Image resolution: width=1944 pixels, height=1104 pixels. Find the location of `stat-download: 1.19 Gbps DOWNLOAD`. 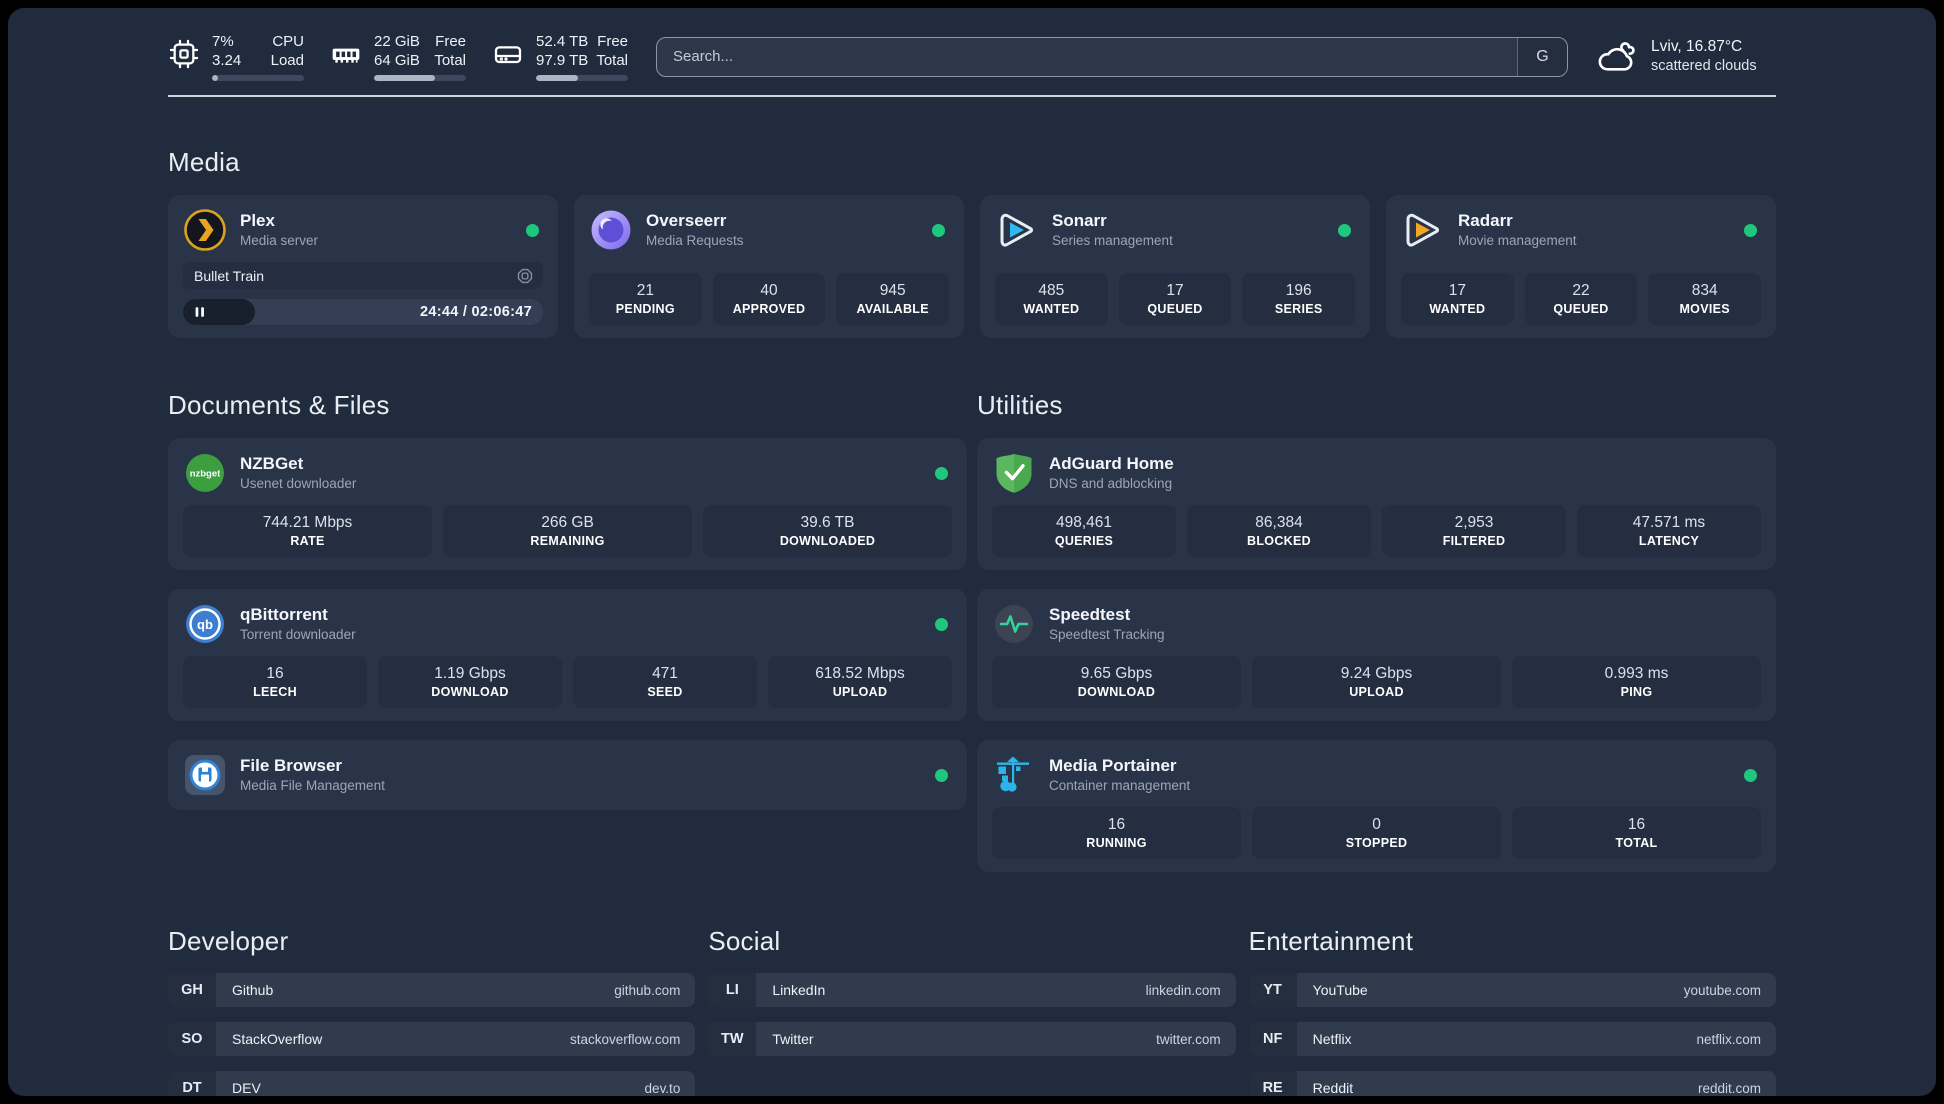

stat-download: 1.19 Gbps DOWNLOAD is located at coordinates (470, 682).